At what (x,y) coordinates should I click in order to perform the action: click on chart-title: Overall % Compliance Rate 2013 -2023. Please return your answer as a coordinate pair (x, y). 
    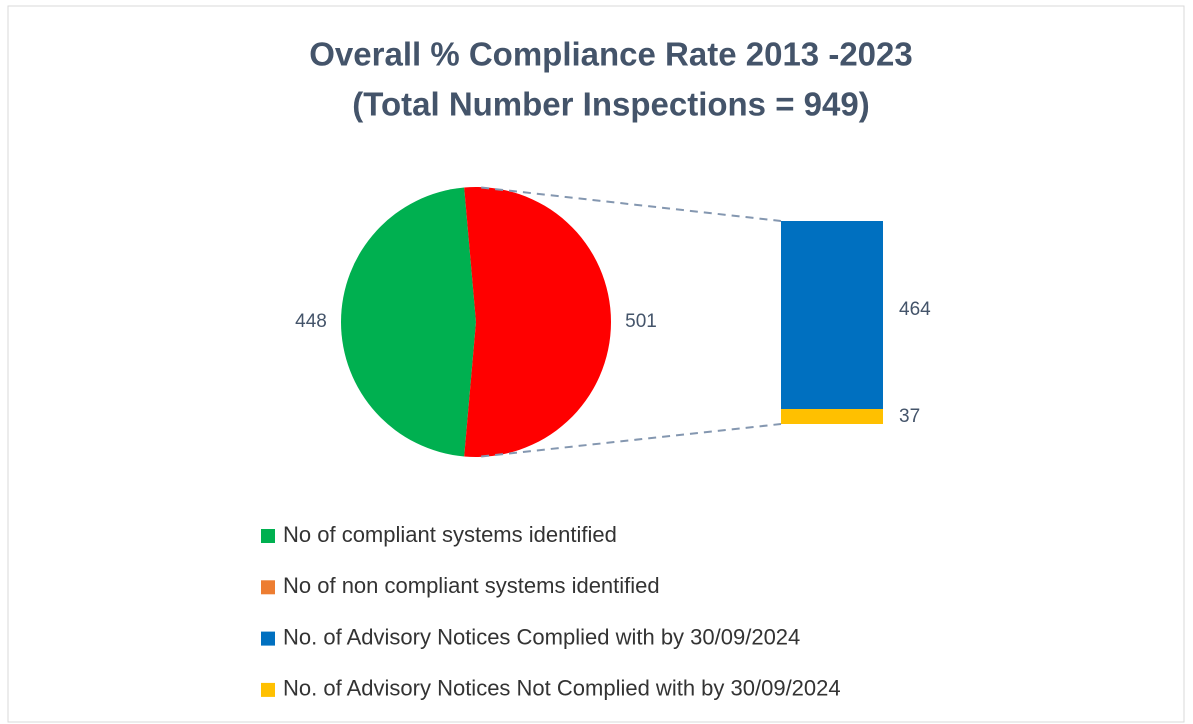
    Looking at the image, I should click on (610, 54).